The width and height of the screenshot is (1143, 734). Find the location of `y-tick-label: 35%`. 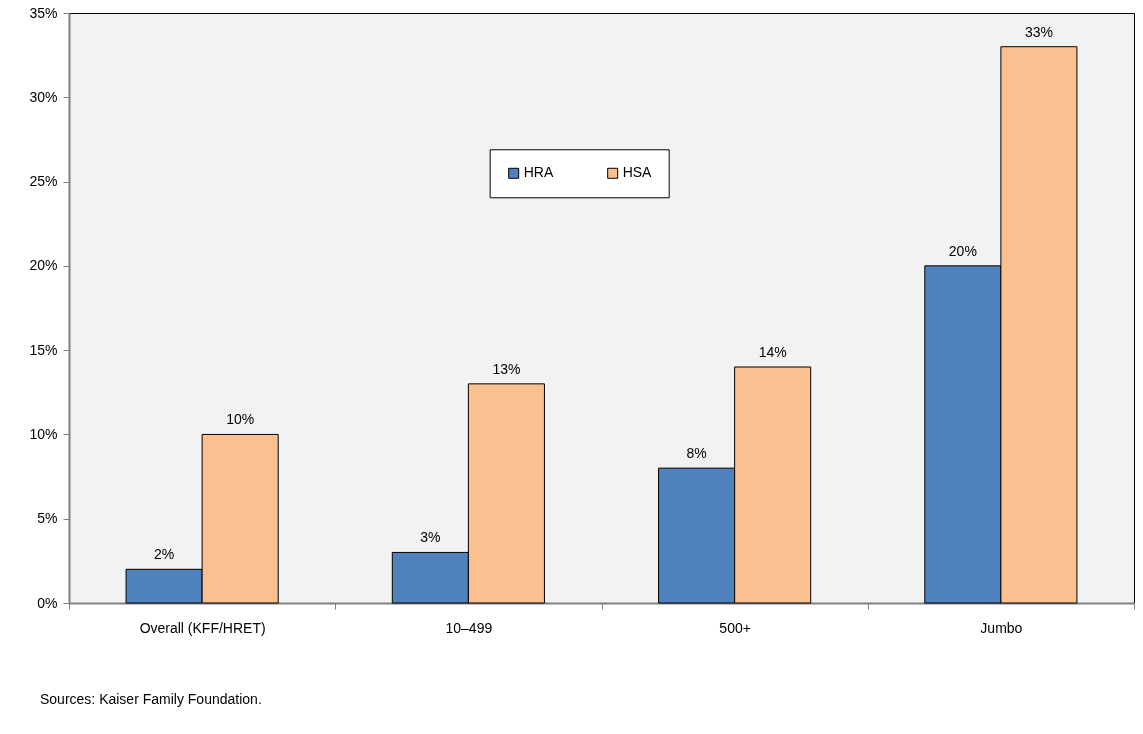

y-tick-label: 35% is located at coordinates (43, 12).